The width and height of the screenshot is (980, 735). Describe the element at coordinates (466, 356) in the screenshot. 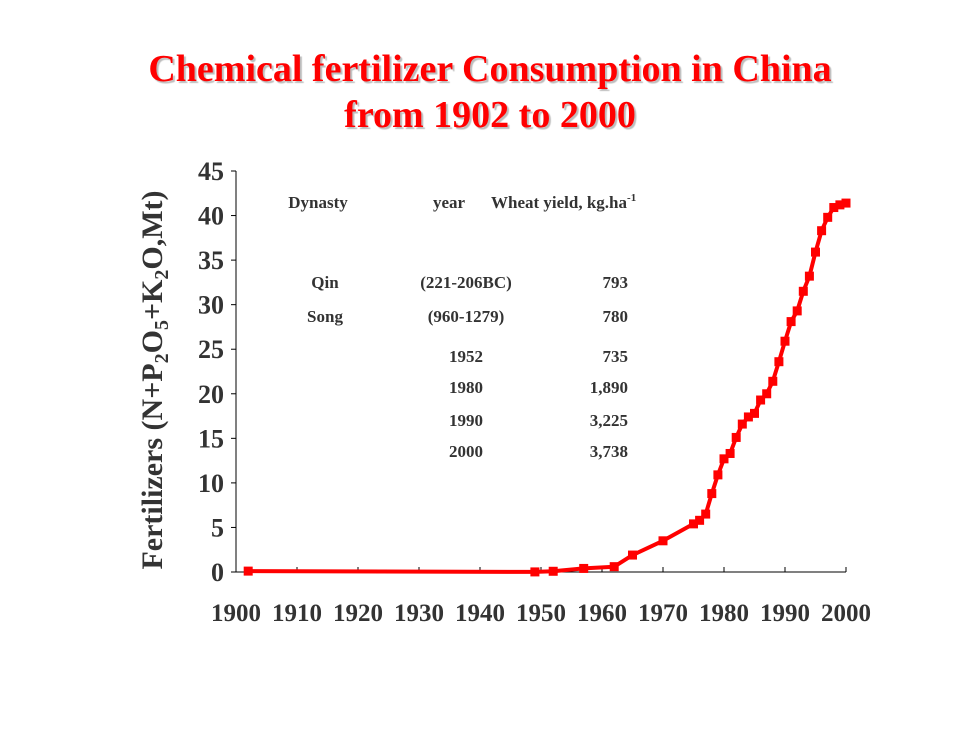

I see `table-cell-year: 1952` at that location.